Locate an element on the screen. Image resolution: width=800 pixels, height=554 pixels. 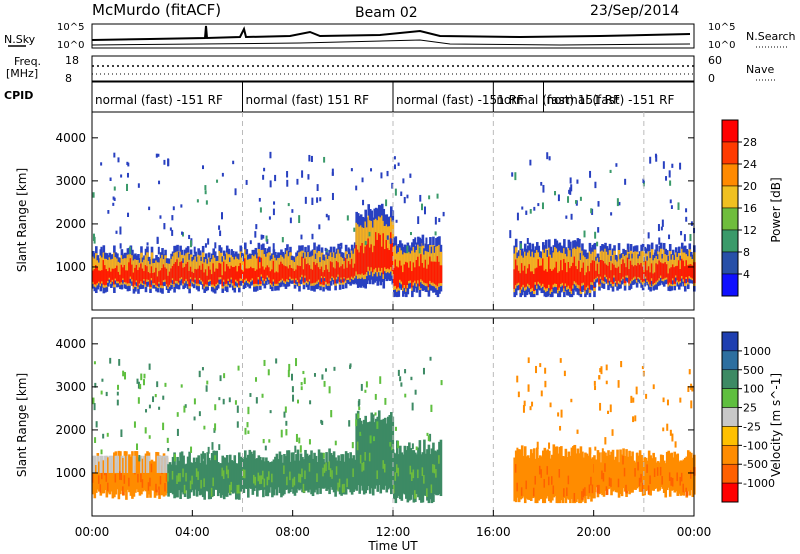
nave-label: Nave is located at coordinates (760, 69).